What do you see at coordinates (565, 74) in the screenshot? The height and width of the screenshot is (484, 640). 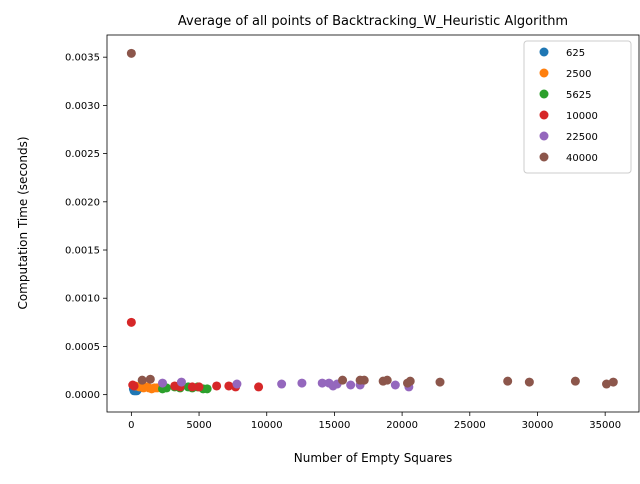 I see `legend-entry: 2500` at bounding box center [565, 74].